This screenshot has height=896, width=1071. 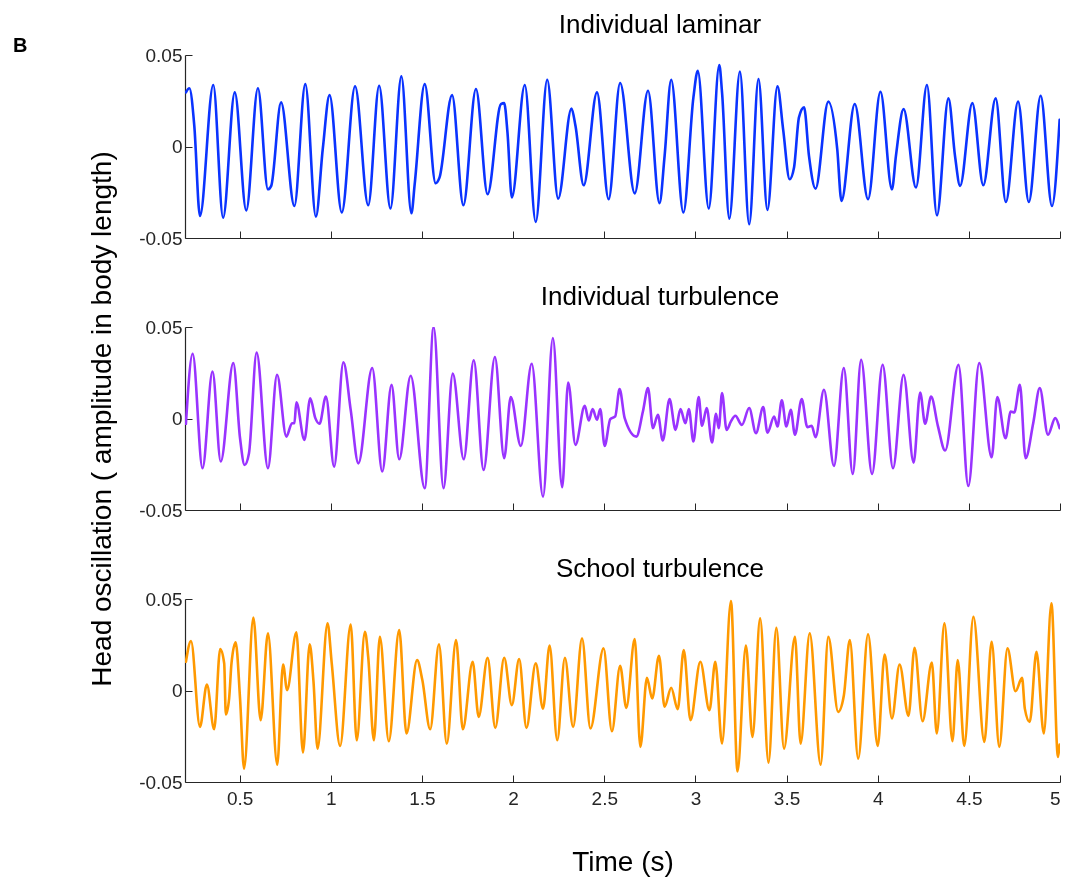 What do you see at coordinates (660, 296) in the screenshot?
I see `chart-title: Individual turbulence` at bounding box center [660, 296].